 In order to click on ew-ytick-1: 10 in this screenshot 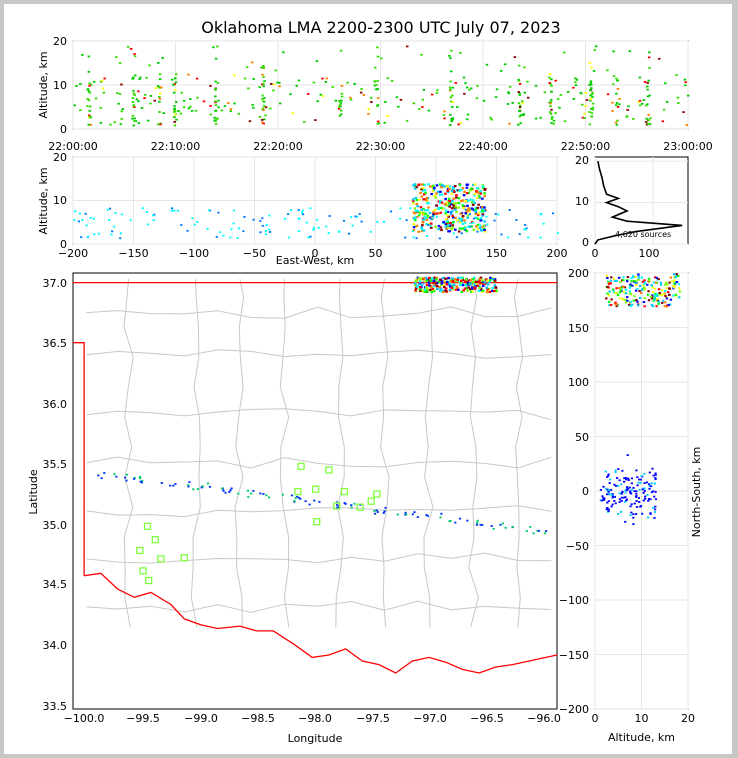, I will do `click(60, 200)`.